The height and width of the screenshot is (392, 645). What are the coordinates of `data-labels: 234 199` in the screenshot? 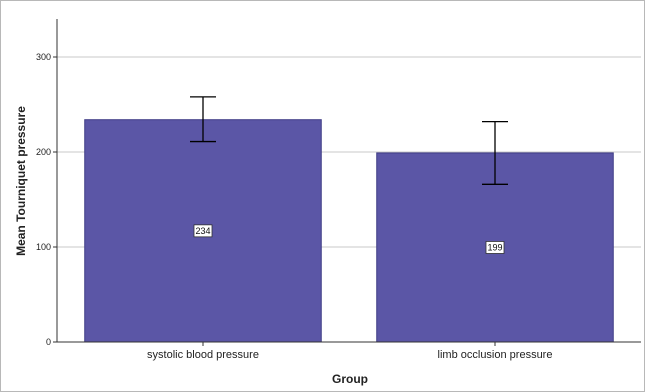 It's located at (349, 239).